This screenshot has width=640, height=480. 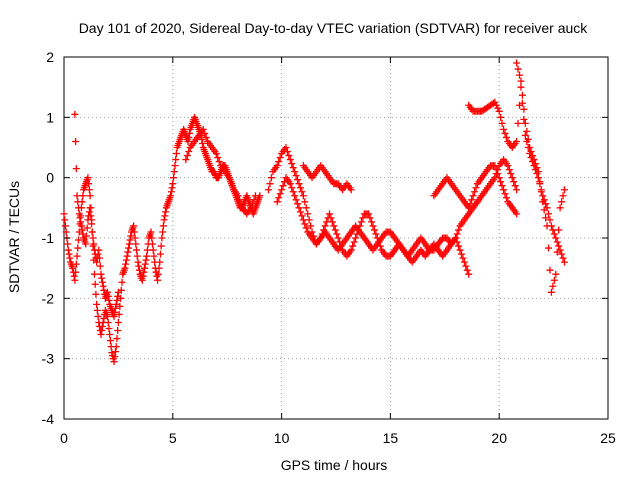 I want to click on y-axis-label: SDTVAR / TECUs, so click(x=14, y=237).